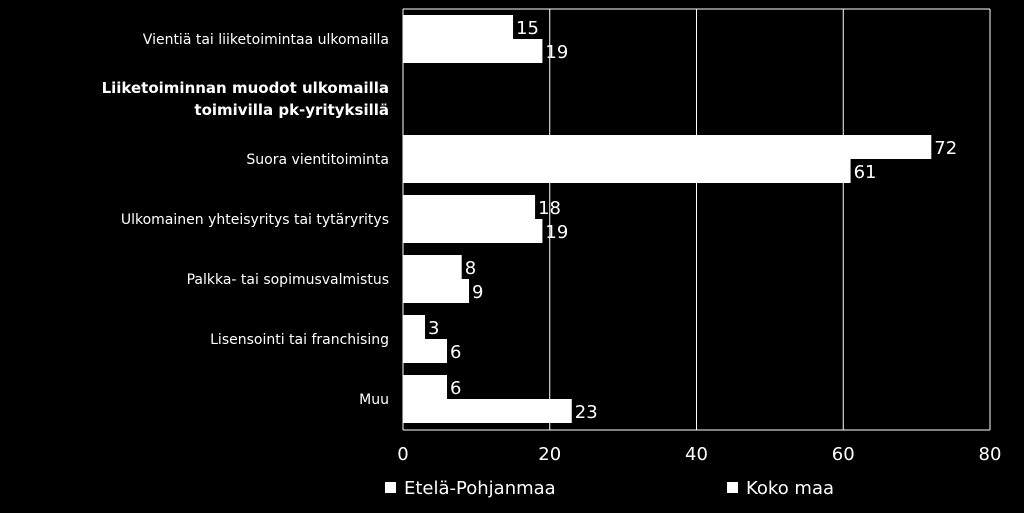 Image resolution: width=1024 pixels, height=513 pixels. What do you see at coordinates (433, 328) in the screenshot?
I see `data-label: 3` at bounding box center [433, 328].